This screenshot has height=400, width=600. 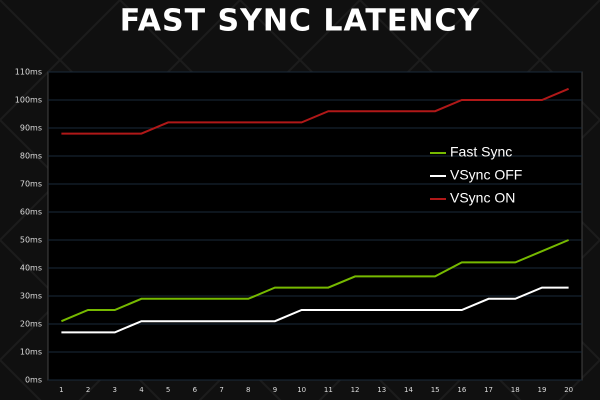 What do you see at coordinates (300, 21) in the screenshot?
I see `chart-title: FAST SYNC LATENCY` at bounding box center [300, 21].